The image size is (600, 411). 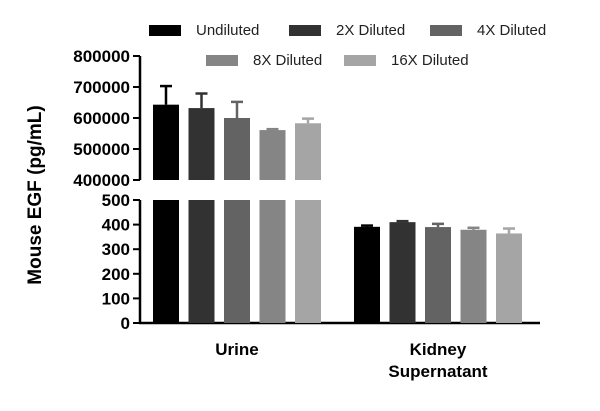 What do you see at coordinates (288, 60) in the screenshot?
I see `legend-label-8x-diluted: 8X Diluted` at bounding box center [288, 60].